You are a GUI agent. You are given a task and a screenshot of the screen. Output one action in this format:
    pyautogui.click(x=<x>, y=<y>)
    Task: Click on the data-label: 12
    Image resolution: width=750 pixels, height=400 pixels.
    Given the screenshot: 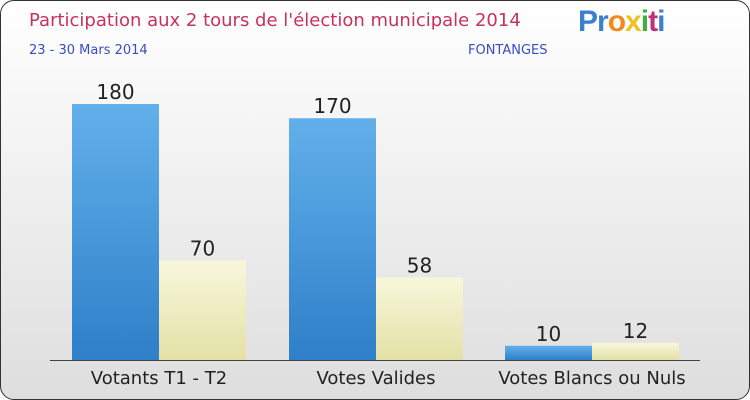 What is the action you would take?
    pyautogui.click(x=635, y=331)
    